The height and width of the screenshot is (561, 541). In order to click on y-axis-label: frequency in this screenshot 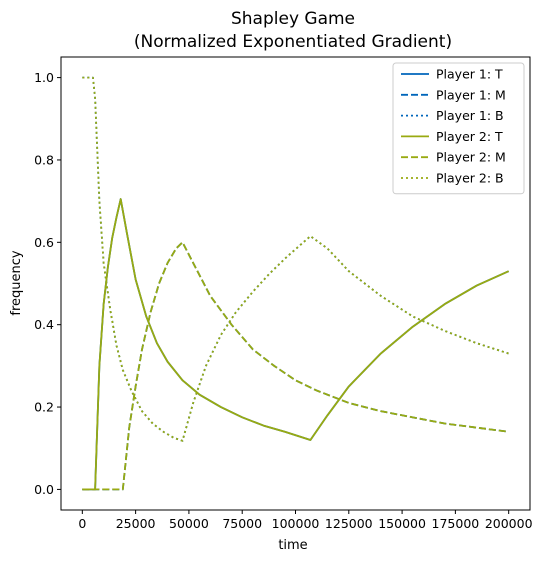, I will do `click(16, 283)`.